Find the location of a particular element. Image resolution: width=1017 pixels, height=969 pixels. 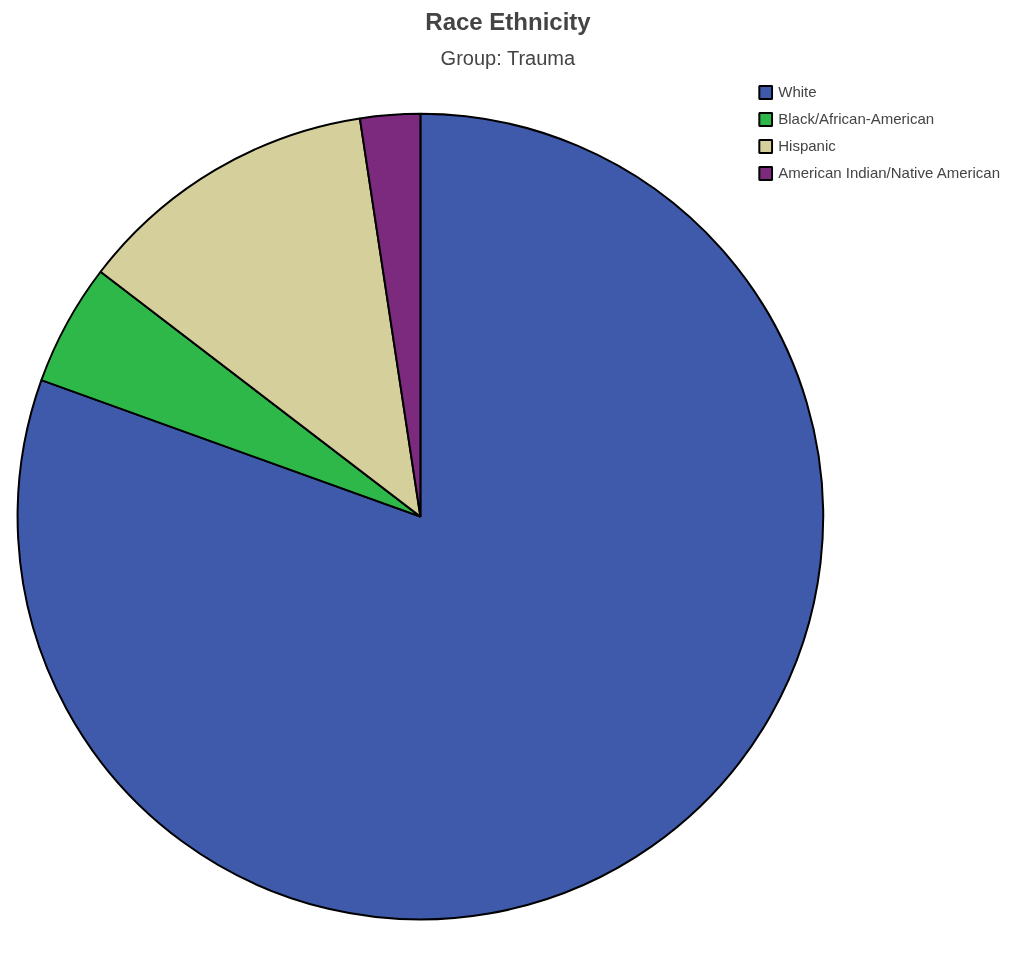

legend-label: Hispanic is located at coordinates (807, 145).